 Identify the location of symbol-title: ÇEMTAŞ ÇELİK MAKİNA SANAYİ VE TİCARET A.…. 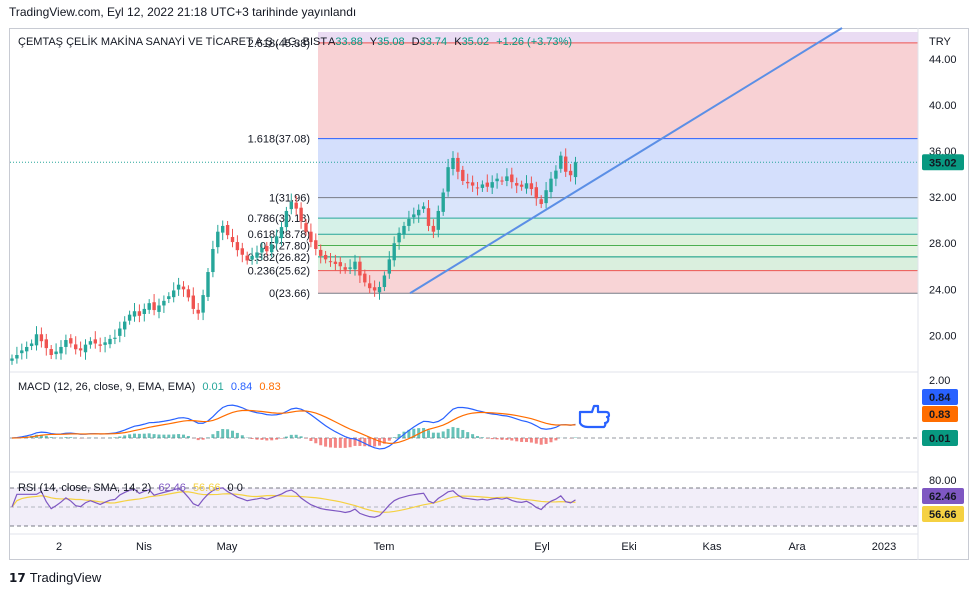
(172, 41).